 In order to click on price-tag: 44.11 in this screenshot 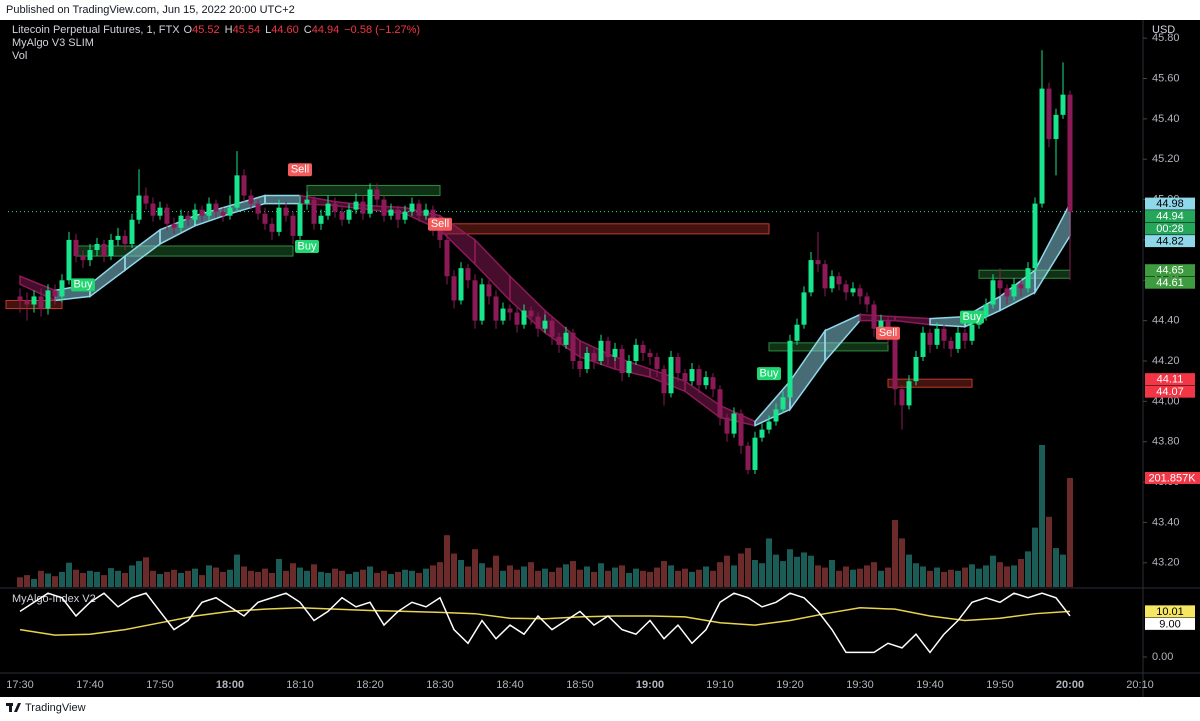, I will do `click(1170, 380)`.